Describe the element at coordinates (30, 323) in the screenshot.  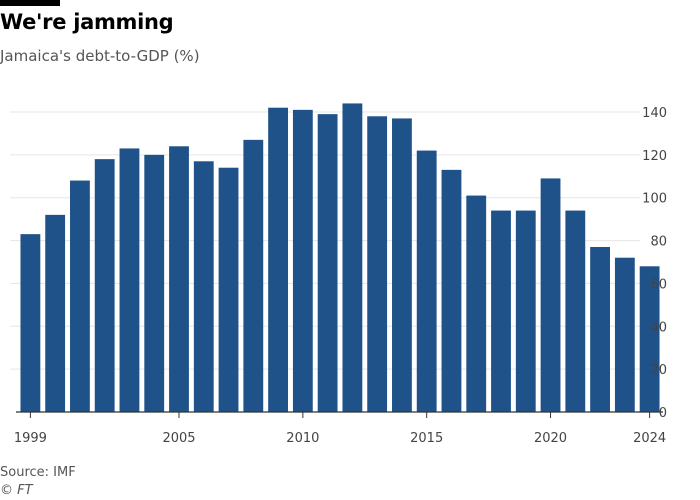
I see `bar-1999` at that location.